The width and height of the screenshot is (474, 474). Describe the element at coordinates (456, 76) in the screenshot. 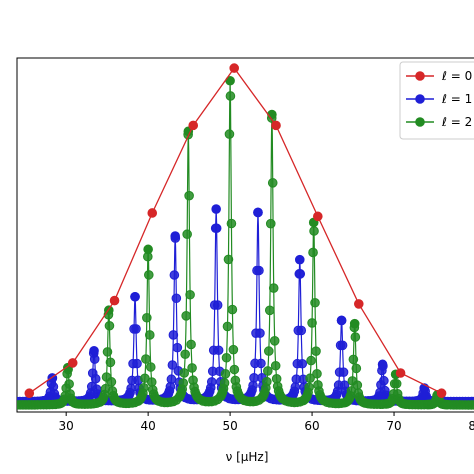

I see `legend-label: ℓ = 0` at that location.